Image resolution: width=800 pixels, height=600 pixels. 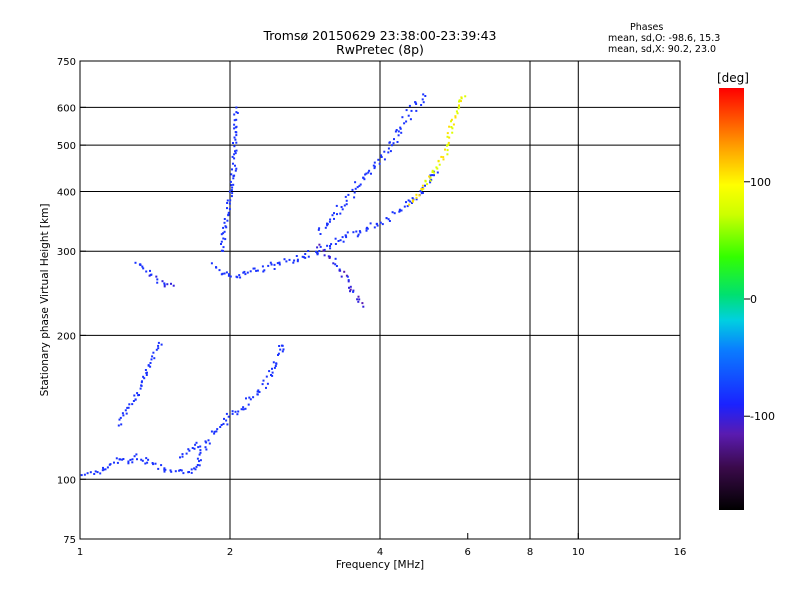 What do you see at coordinates (762, 416) in the screenshot?
I see `colorbar-tick-label: -100` at bounding box center [762, 416].